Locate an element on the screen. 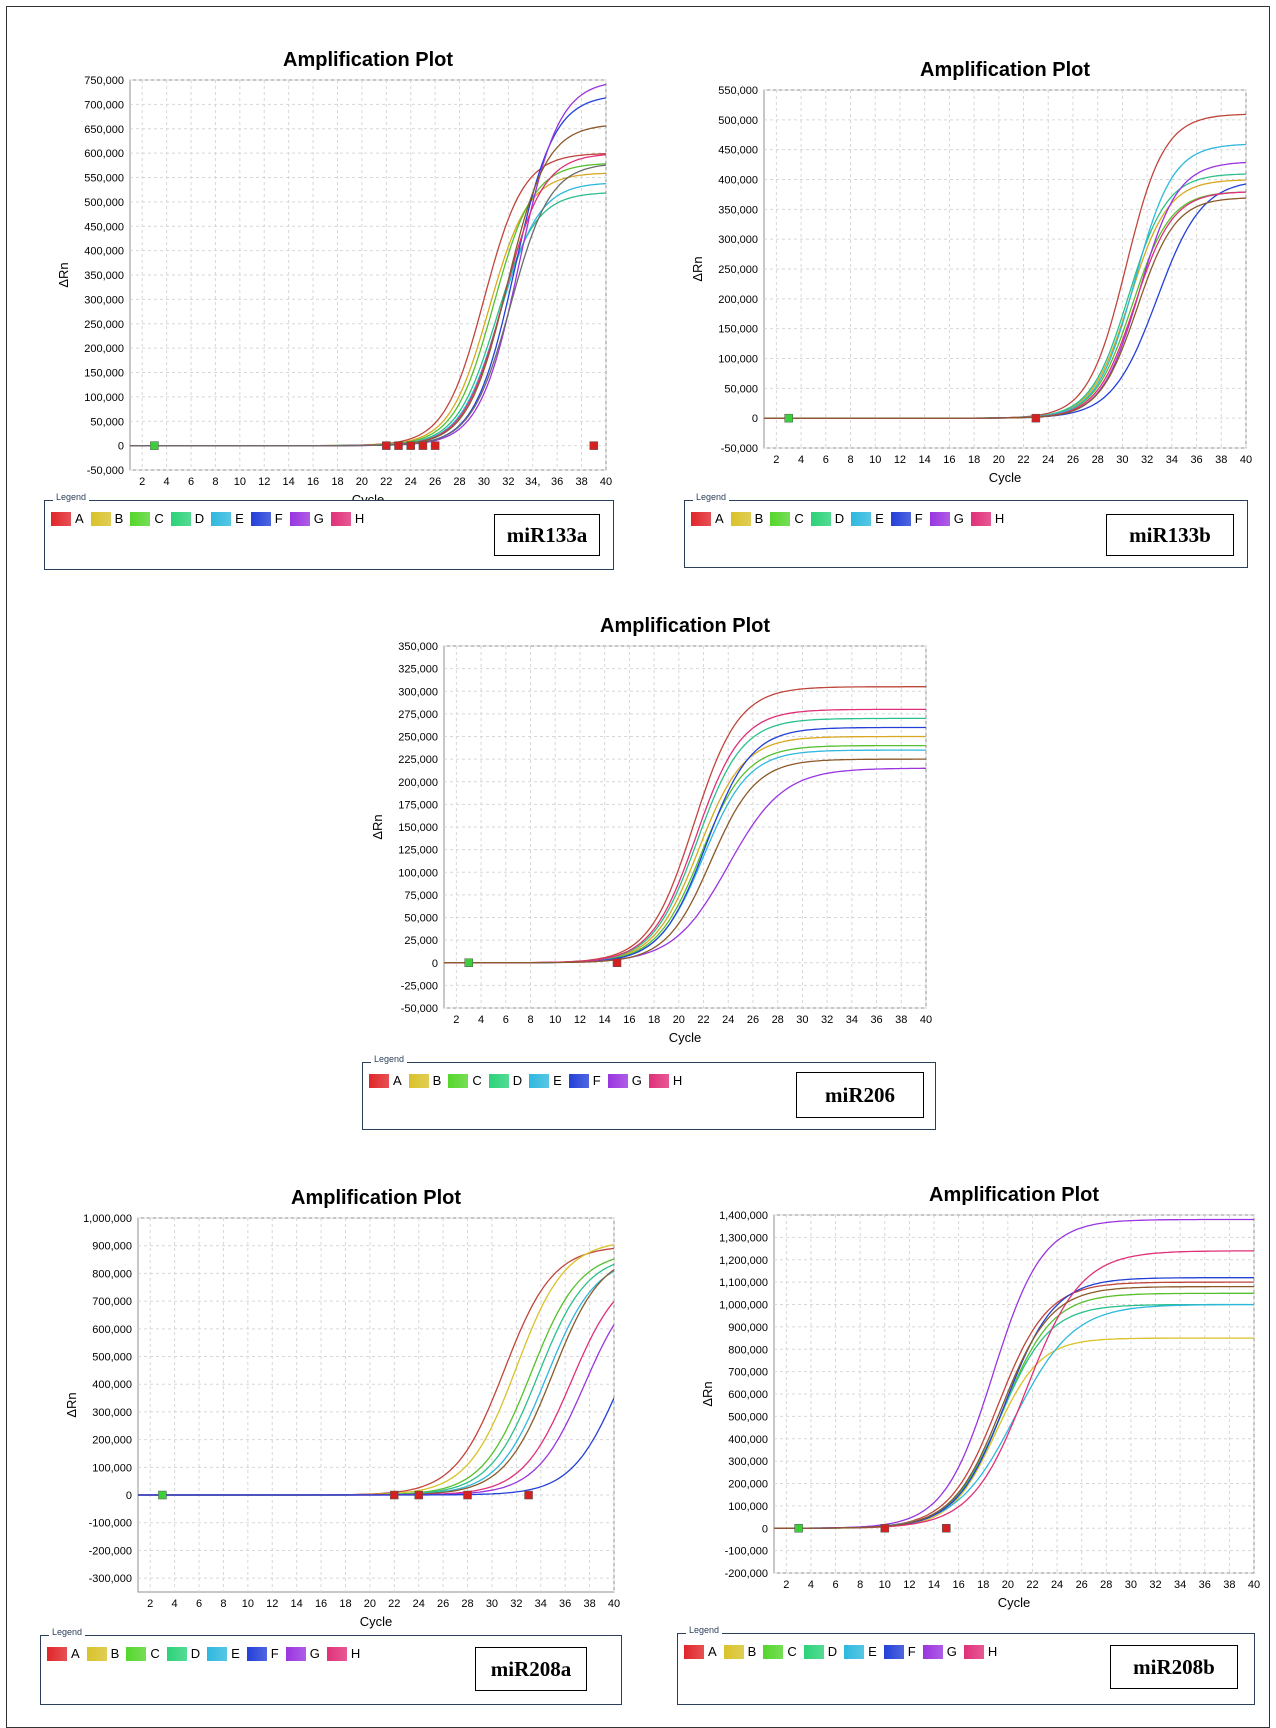 This screenshot has width=1276, height=1728. y-tick-label: 300,000 is located at coordinates (418, 692).